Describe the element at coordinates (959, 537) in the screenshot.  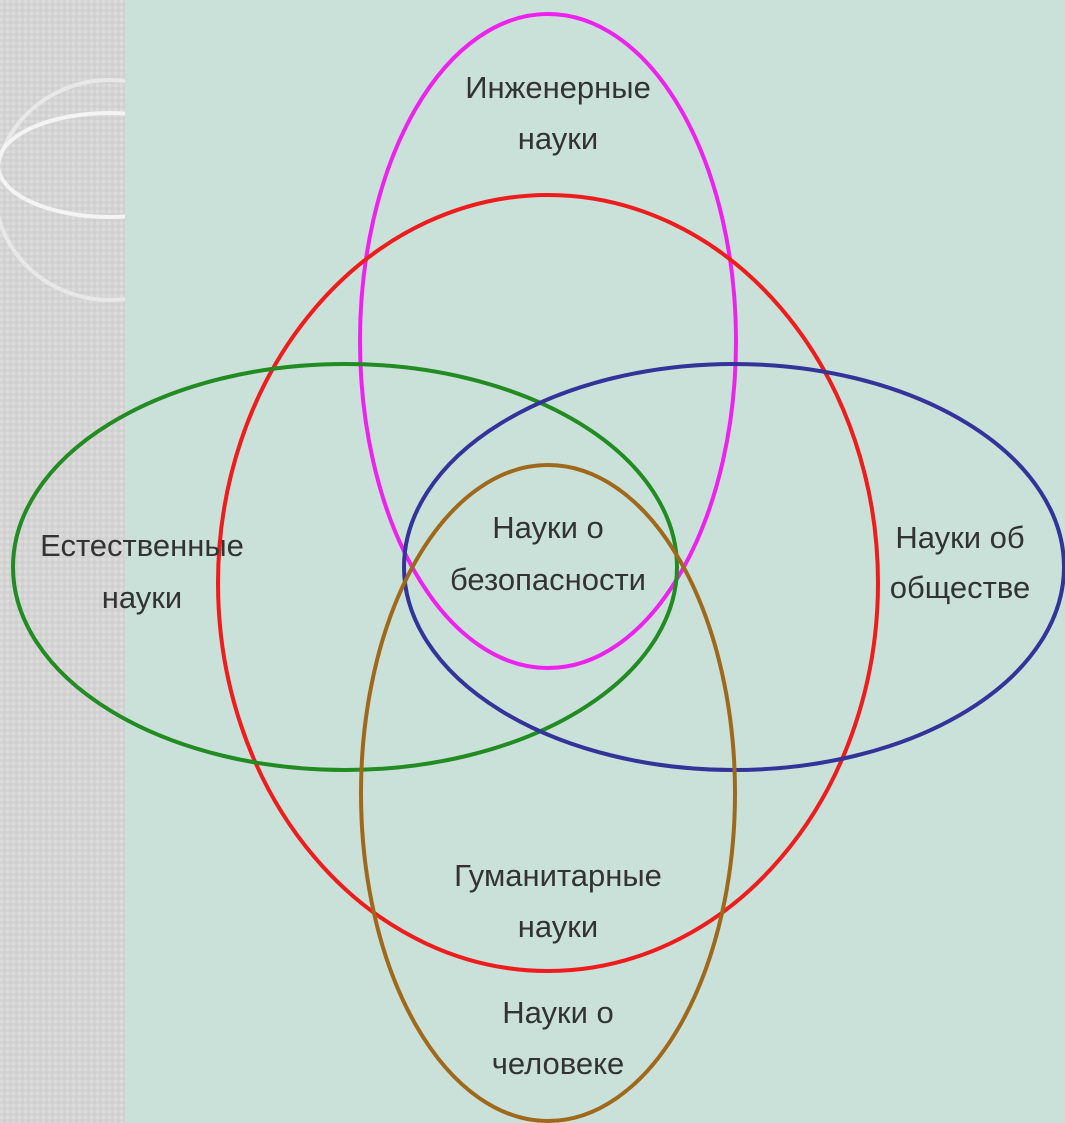
I see `label: Науки об` at that location.